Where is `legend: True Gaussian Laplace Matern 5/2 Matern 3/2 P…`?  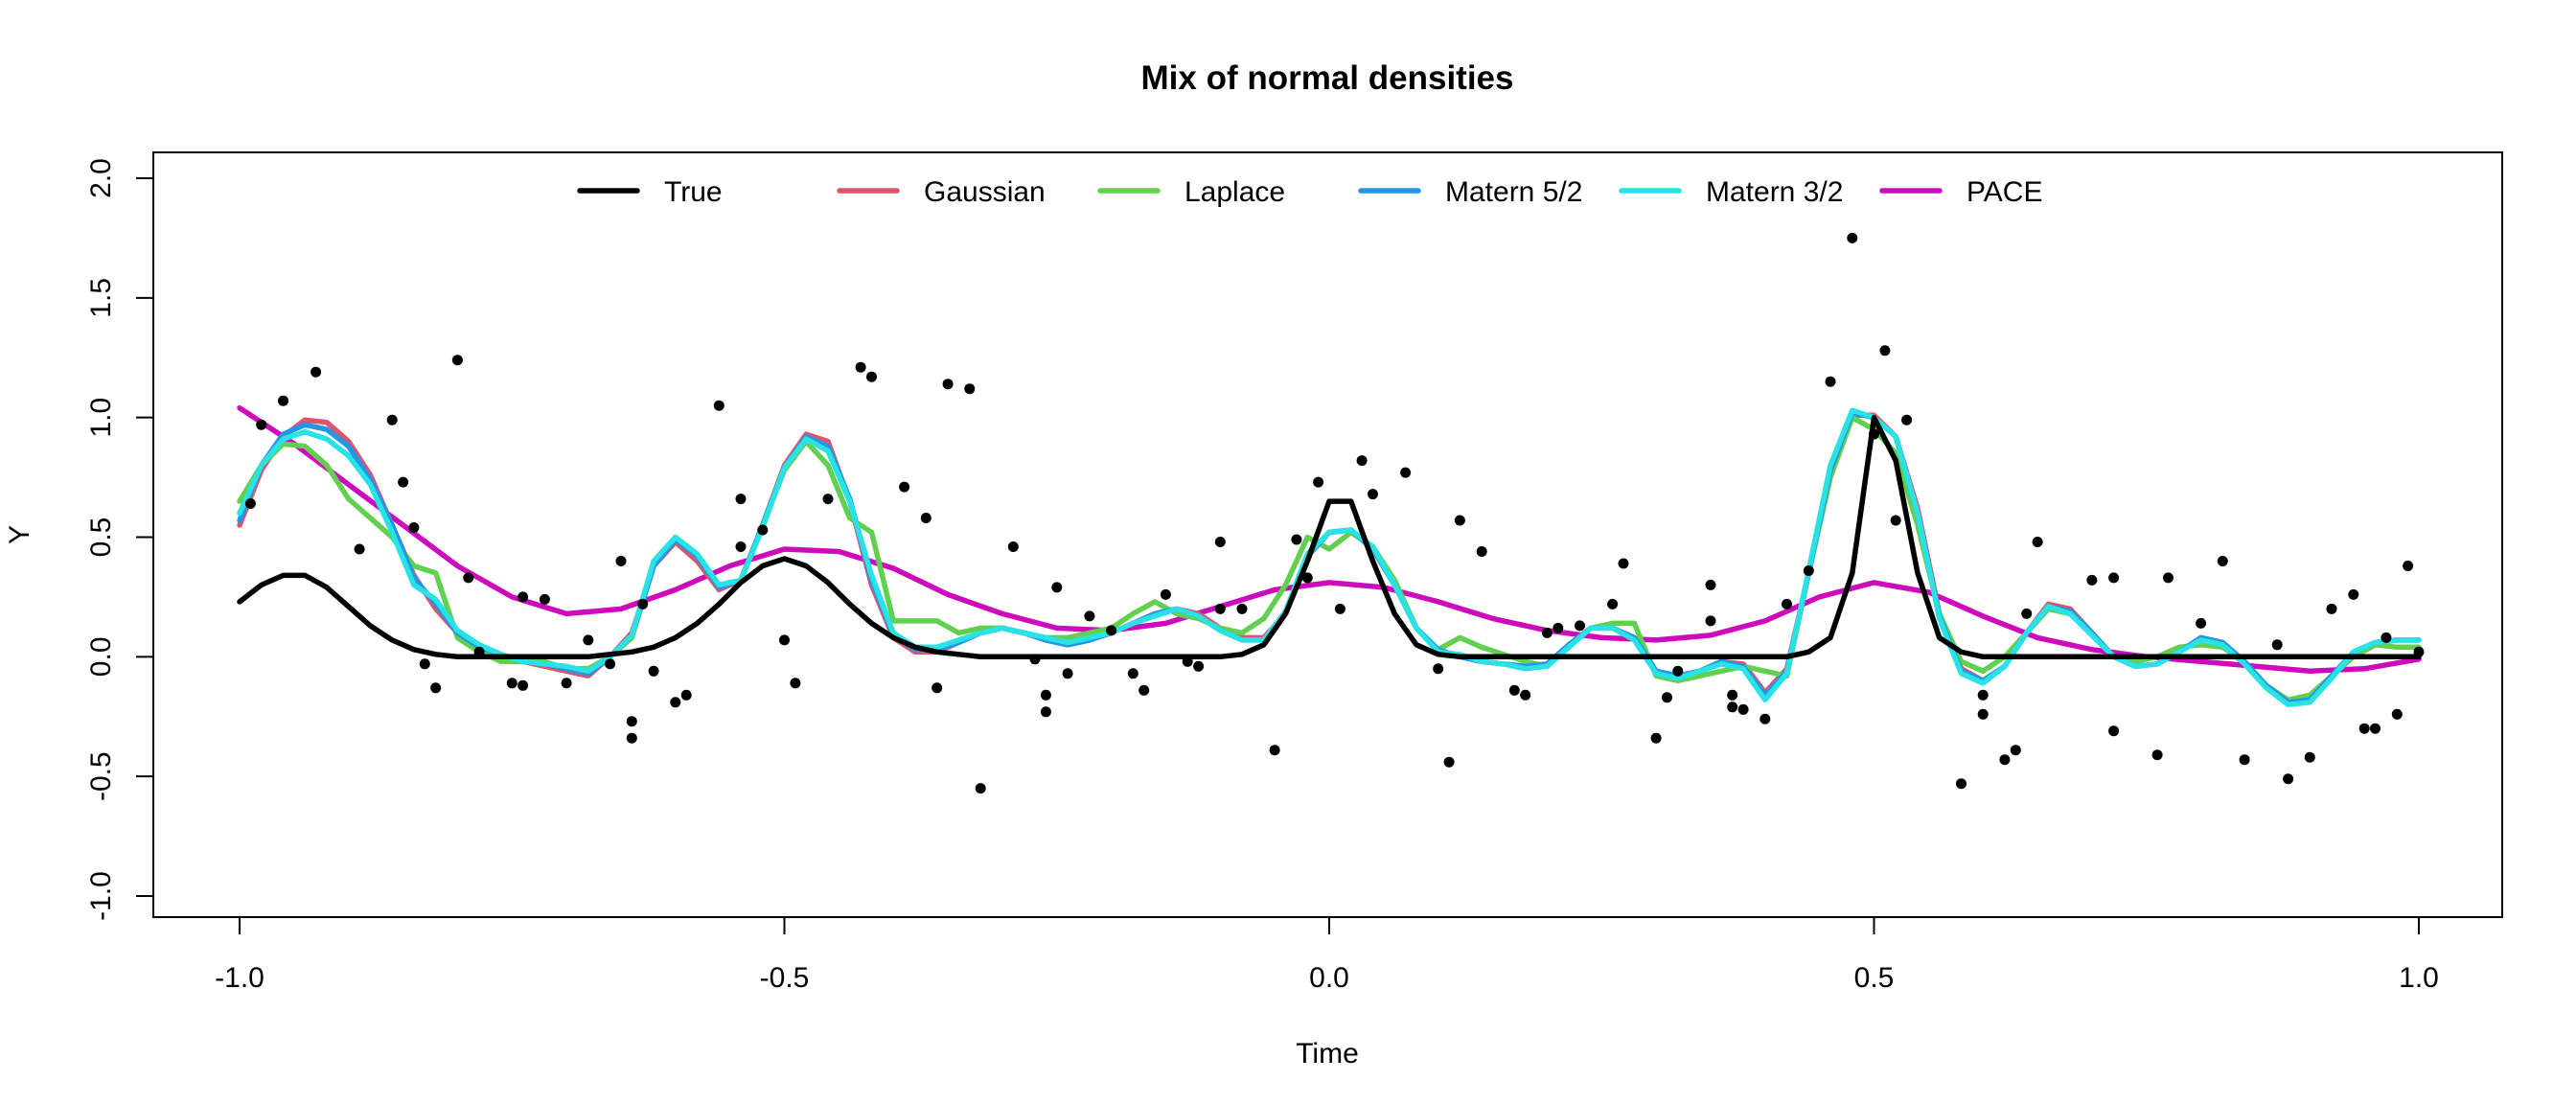
legend: True Gaussian Laplace Matern 5/2 Matern 3/2 P… is located at coordinates (1309, 192).